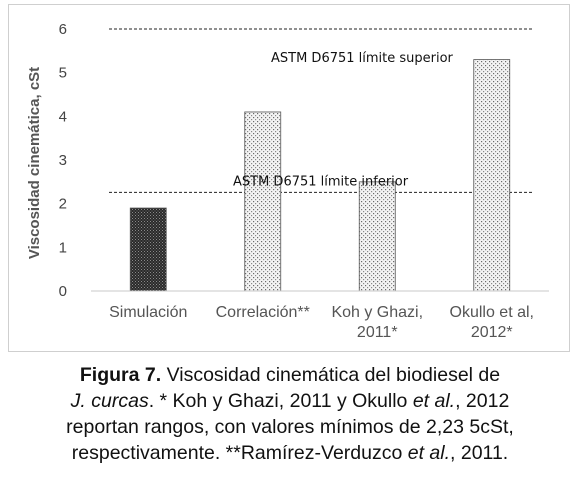  Describe the element at coordinates (120, 375) in the screenshot. I see `caption-figure-label: Figura 7.` at that location.